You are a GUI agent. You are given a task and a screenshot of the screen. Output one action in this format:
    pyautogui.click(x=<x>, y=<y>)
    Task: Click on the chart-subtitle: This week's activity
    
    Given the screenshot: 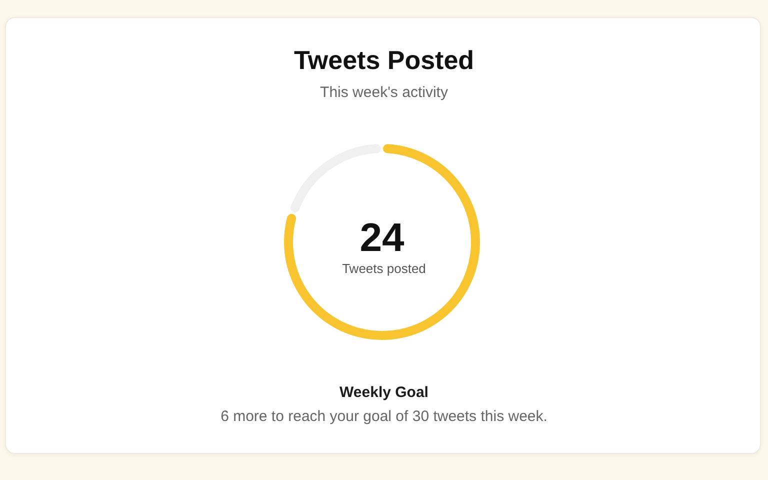 What is the action you would take?
    pyautogui.click(x=384, y=92)
    